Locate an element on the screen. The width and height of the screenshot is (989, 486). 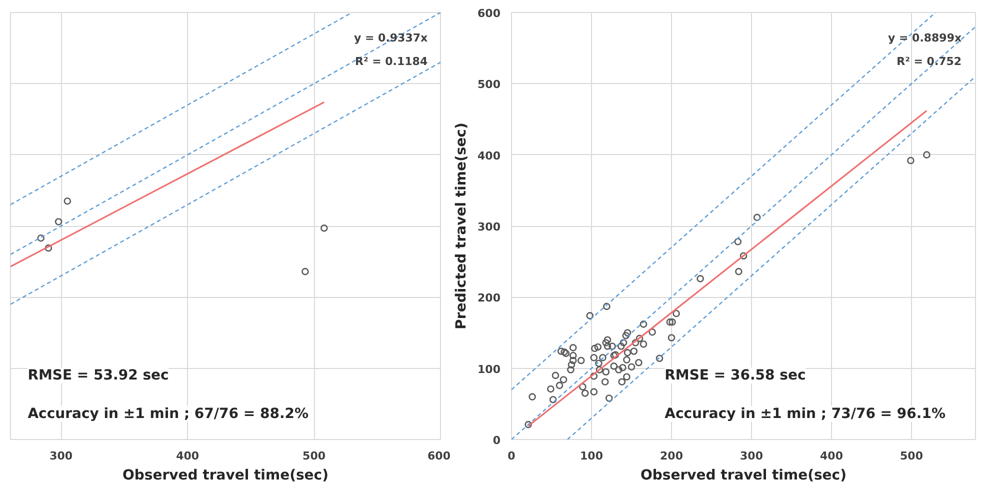
y-tick-label: 500 is located at coordinates (489, 85).